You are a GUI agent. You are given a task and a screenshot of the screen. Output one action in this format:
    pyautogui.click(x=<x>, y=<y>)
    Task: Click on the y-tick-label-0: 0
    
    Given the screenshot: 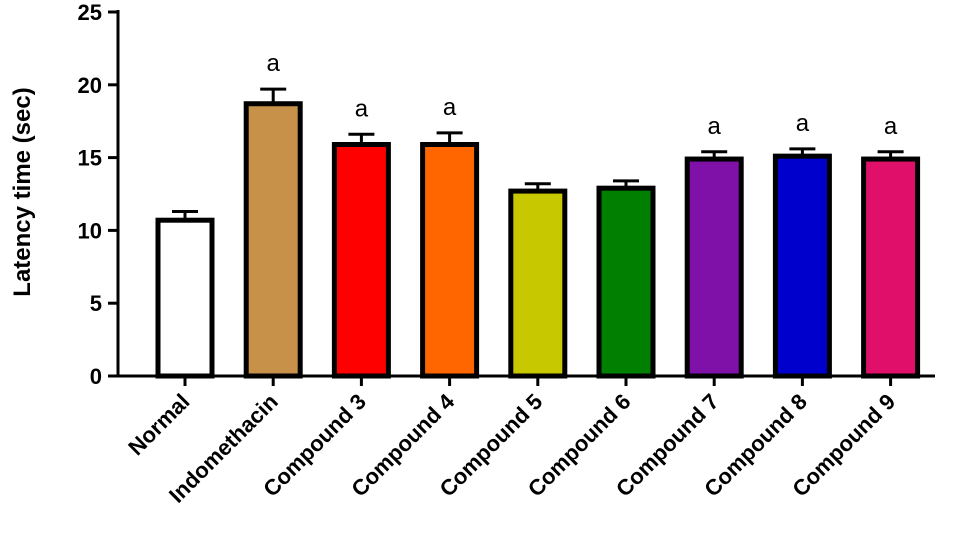 What is the action you would take?
    pyautogui.click(x=96, y=376)
    